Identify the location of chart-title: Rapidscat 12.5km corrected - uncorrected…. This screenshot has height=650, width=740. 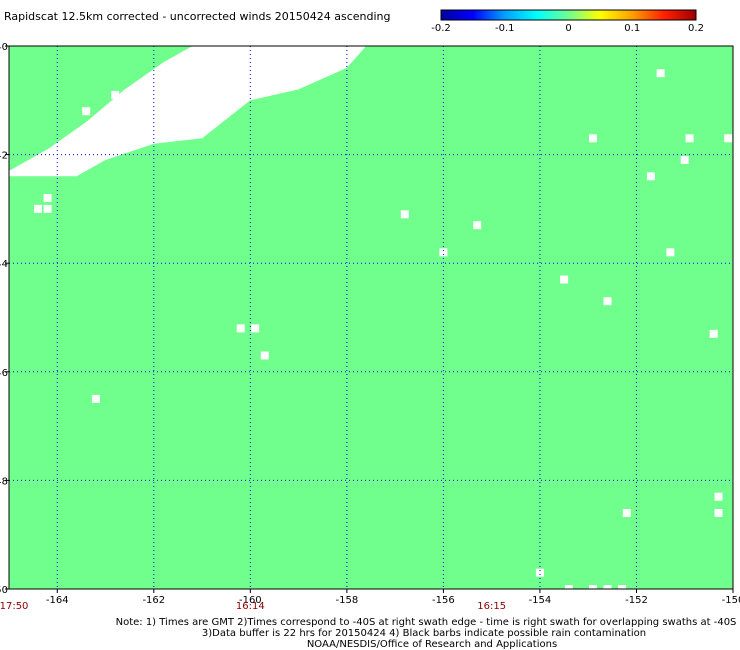
(197, 16).